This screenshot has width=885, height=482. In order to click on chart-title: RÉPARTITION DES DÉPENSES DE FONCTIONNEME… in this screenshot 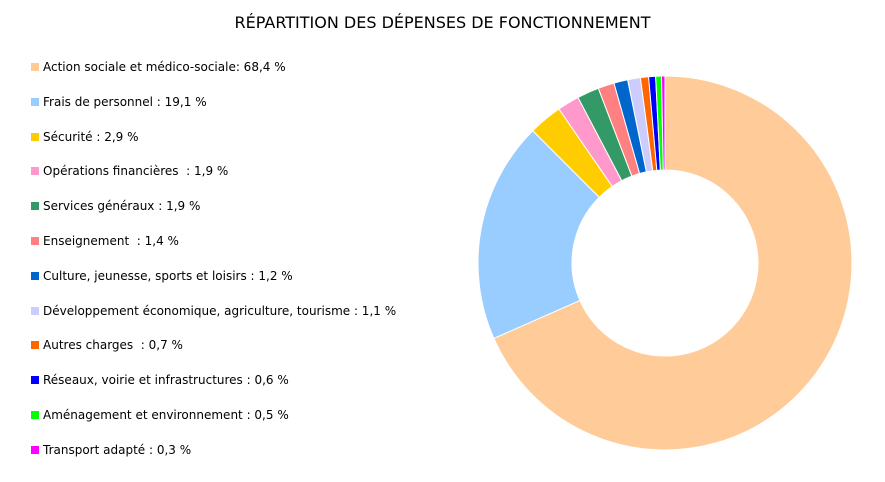, I will do `click(442, 22)`.